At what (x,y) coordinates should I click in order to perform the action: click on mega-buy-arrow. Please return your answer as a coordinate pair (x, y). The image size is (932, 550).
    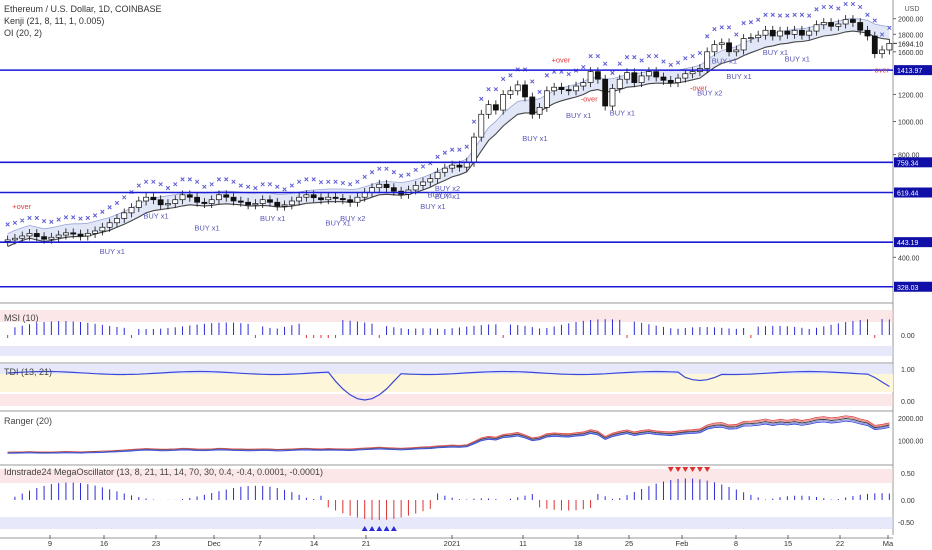
    Looking at the image, I should click on (393, 528).